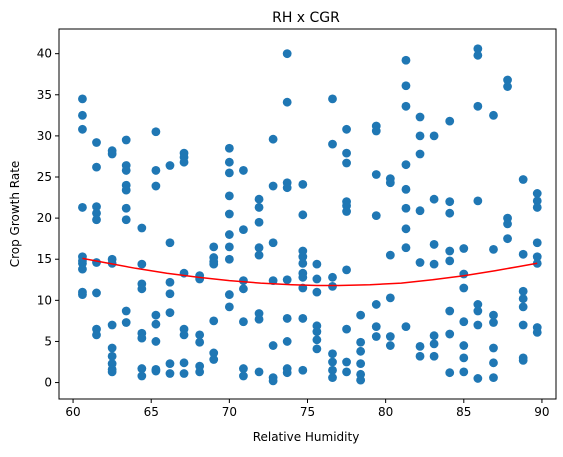 The height and width of the screenshot is (457, 563). Describe the element at coordinates (44, 177) in the screenshot. I see `y-tick-label: 25` at that location.